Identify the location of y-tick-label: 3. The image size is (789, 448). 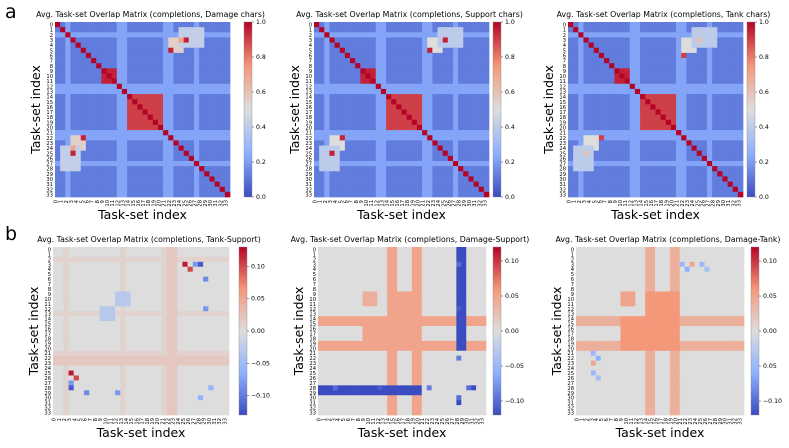
(51, 41).